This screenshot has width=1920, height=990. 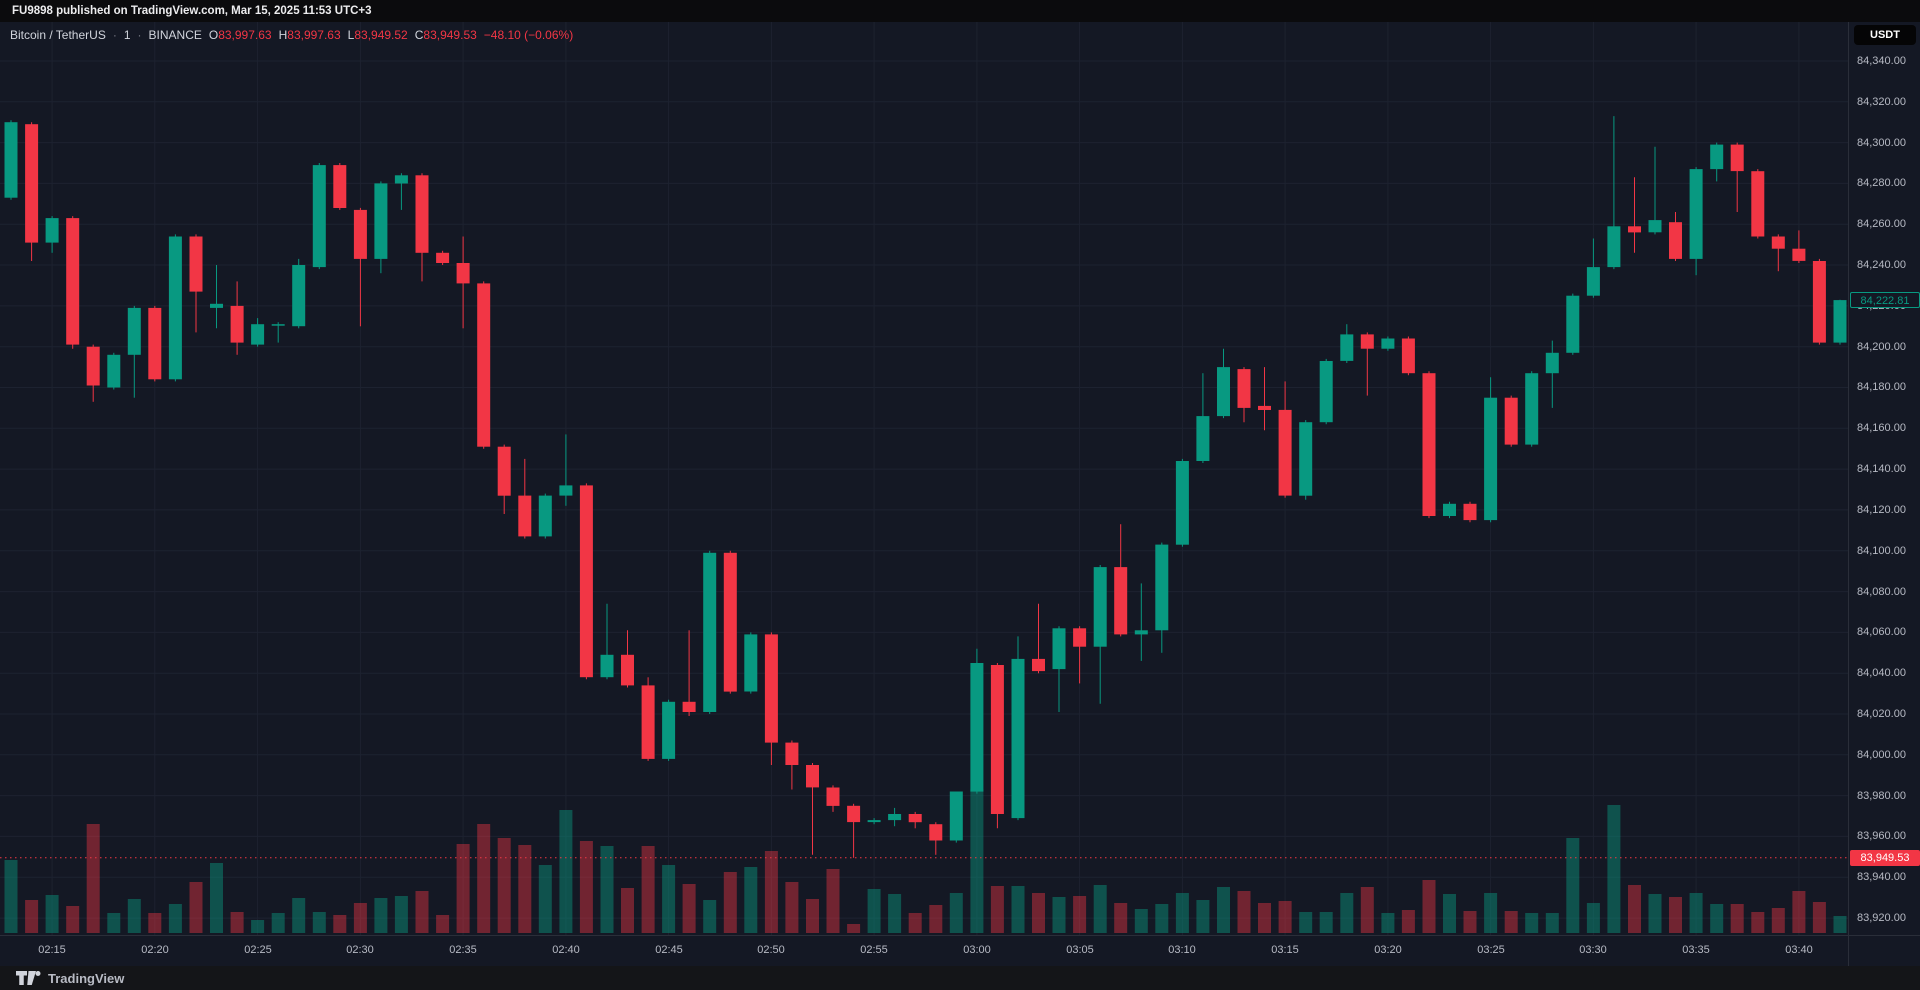 What do you see at coordinates (1881, 510) in the screenshot?
I see `price-tick-label: 84,120.00` at bounding box center [1881, 510].